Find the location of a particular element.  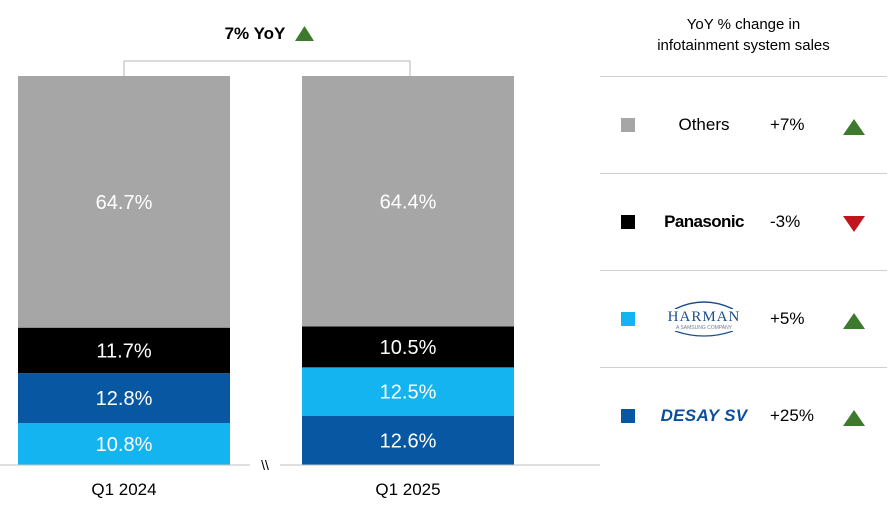

bar-segment-harman-q1-2024 is located at coordinates (124, 443).